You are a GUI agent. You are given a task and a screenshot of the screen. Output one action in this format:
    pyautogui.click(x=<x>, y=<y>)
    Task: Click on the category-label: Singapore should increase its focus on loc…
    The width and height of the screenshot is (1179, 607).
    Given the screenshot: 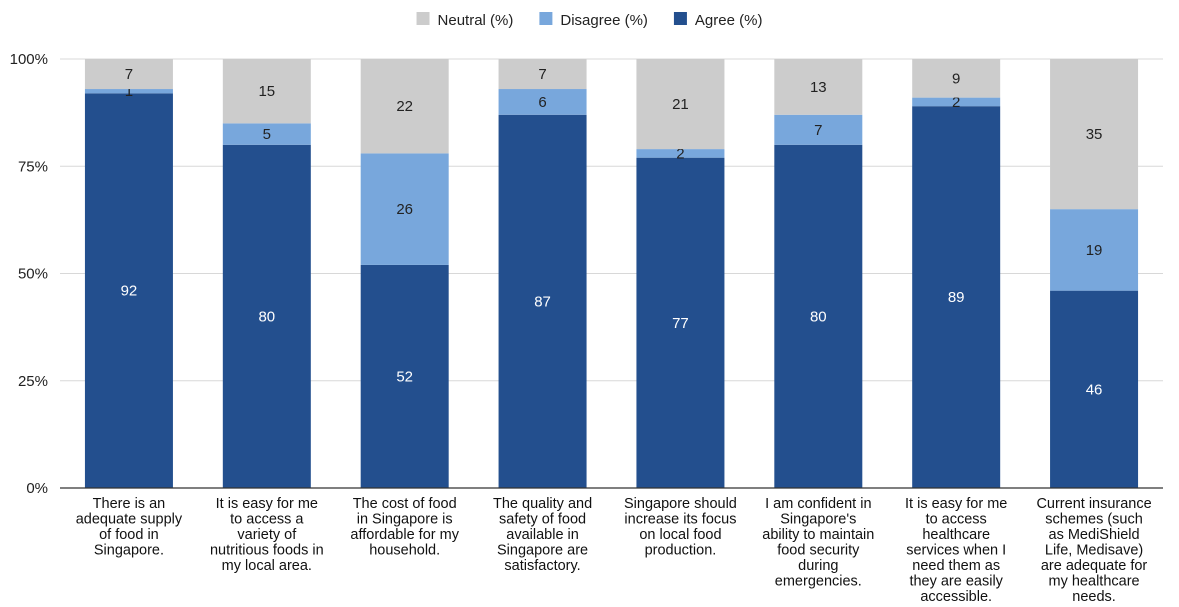 What is the action you would take?
    pyautogui.click(x=680, y=527)
    